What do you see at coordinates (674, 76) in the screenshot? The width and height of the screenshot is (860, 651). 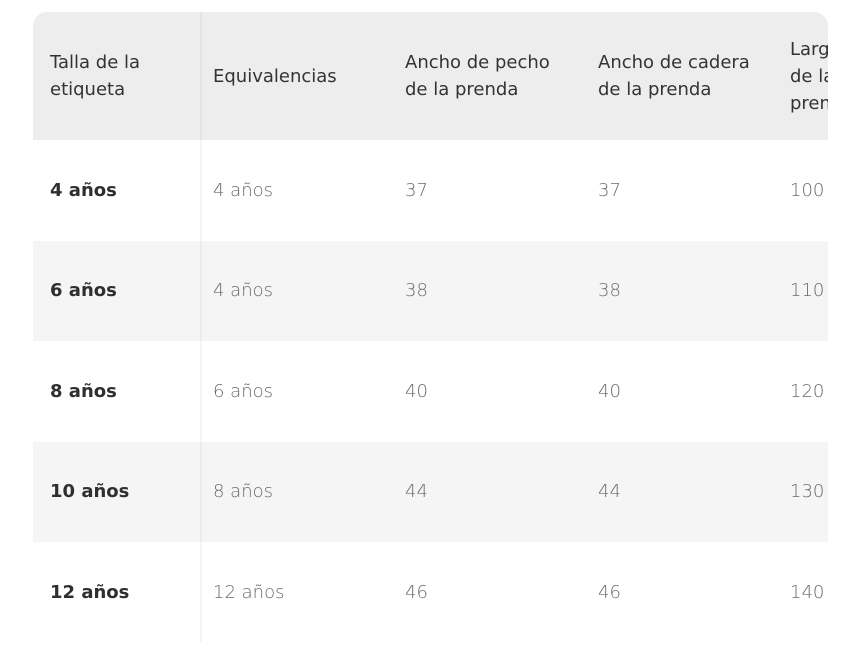 I see `header-cell: Ancho de cadera de la prenda` at bounding box center [674, 76].